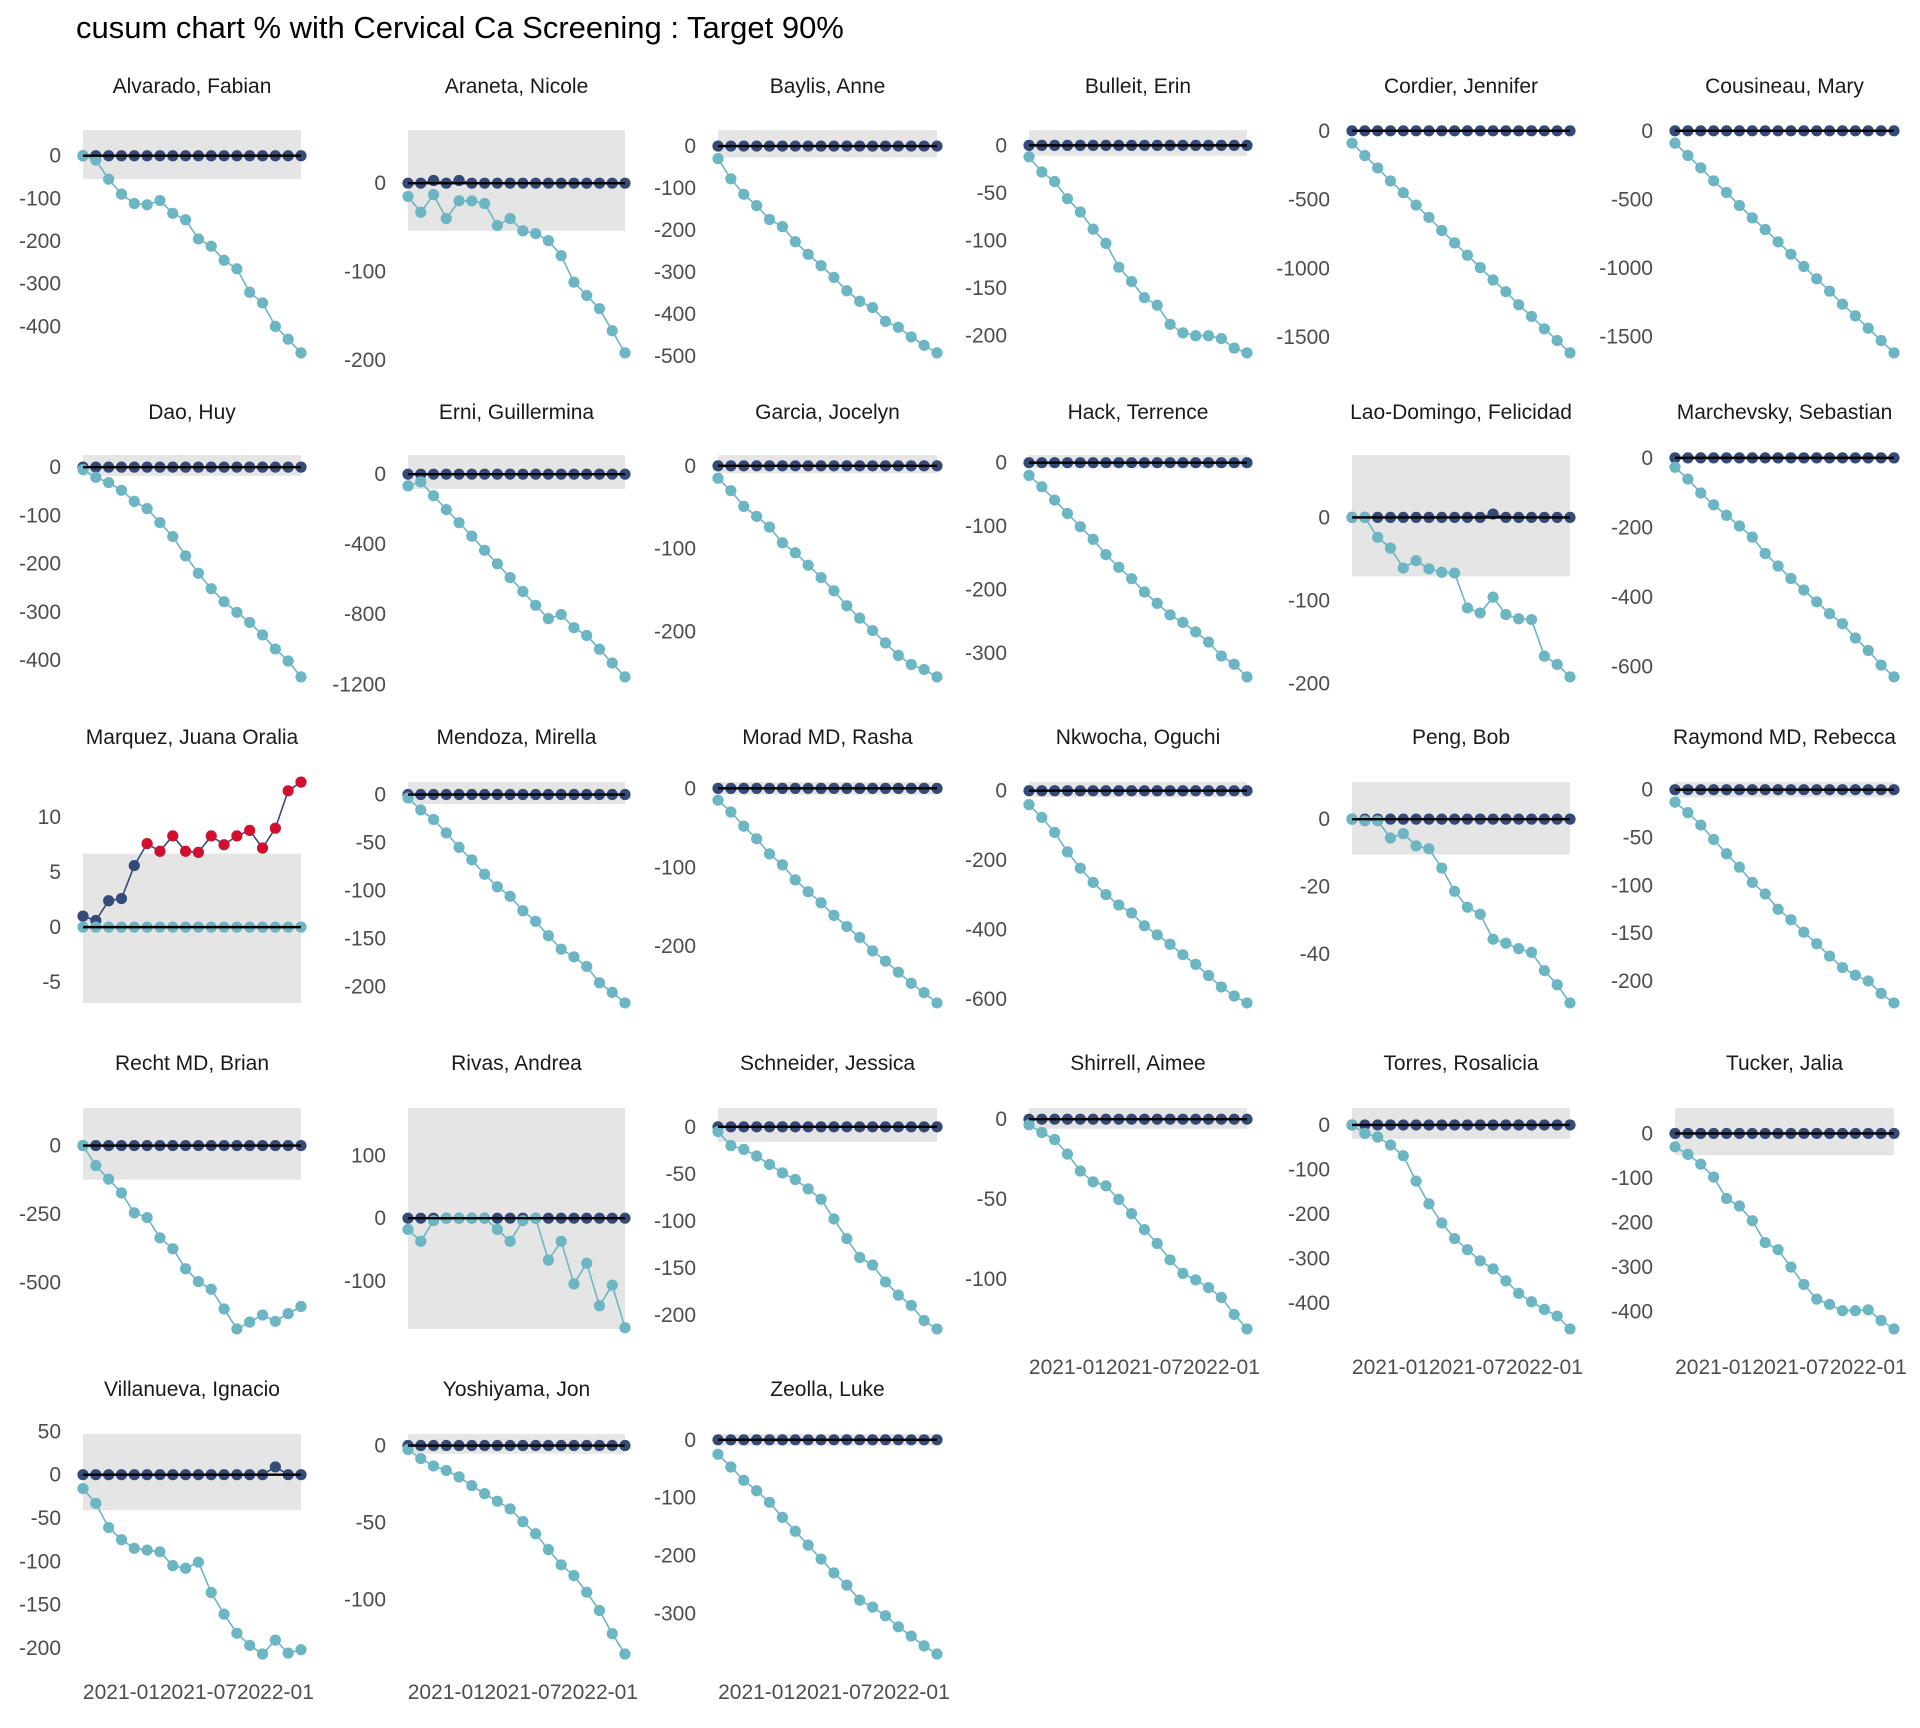  What do you see at coordinates (675, 272) in the screenshot?
I see `y-tick-label: -300` at bounding box center [675, 272].